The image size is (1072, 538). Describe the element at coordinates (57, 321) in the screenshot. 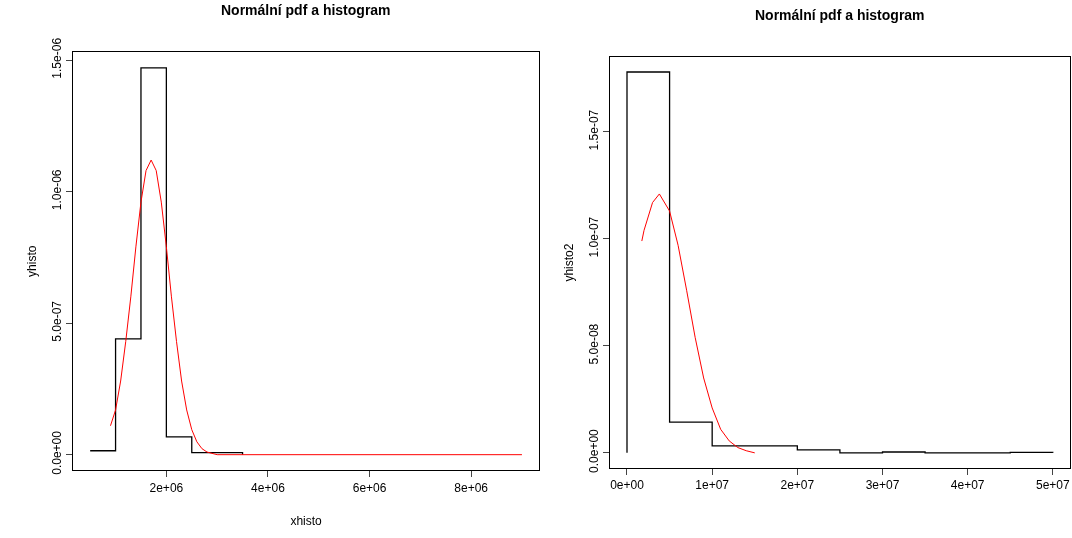

I see `y-tick-label: 5.0e-07` at that location.